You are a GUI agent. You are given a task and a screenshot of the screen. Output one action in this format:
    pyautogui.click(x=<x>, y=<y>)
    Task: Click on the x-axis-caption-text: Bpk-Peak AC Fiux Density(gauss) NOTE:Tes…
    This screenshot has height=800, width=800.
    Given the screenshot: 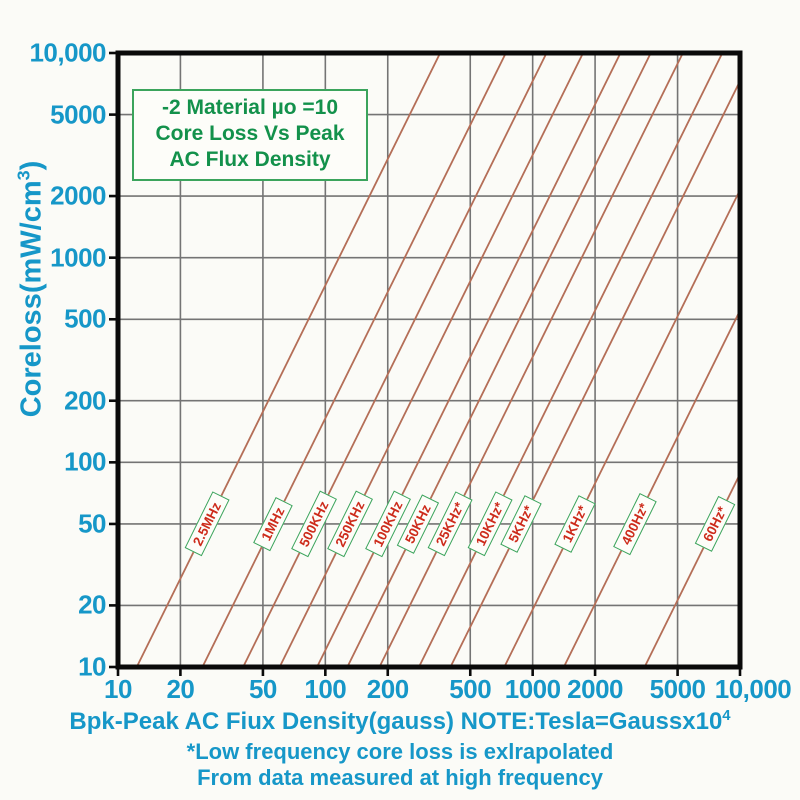 What is the action you would take?
    pyautogui.click(x=396, y=721)
    